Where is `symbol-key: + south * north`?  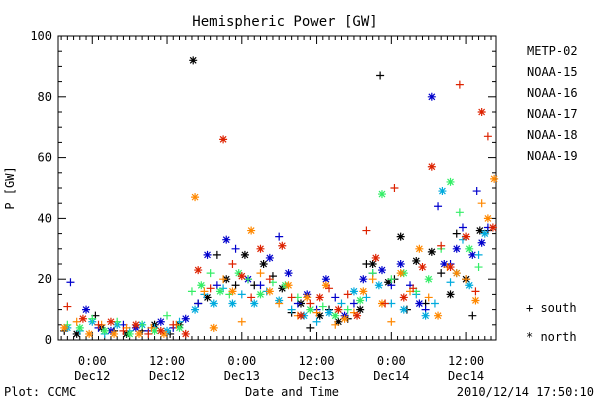
symbol-key: + south * north is located at coordinates (551, 322).